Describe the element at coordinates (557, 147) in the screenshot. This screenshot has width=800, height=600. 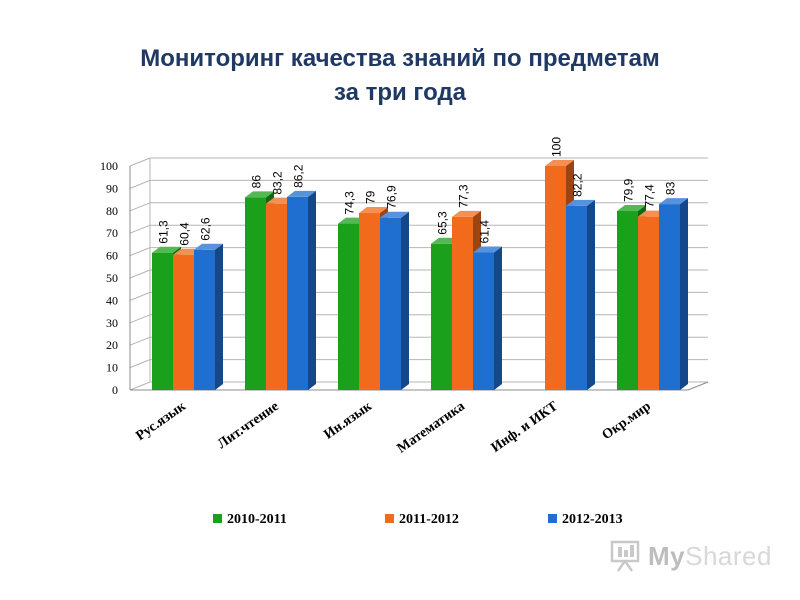
I see `data-label: 100` at that location.